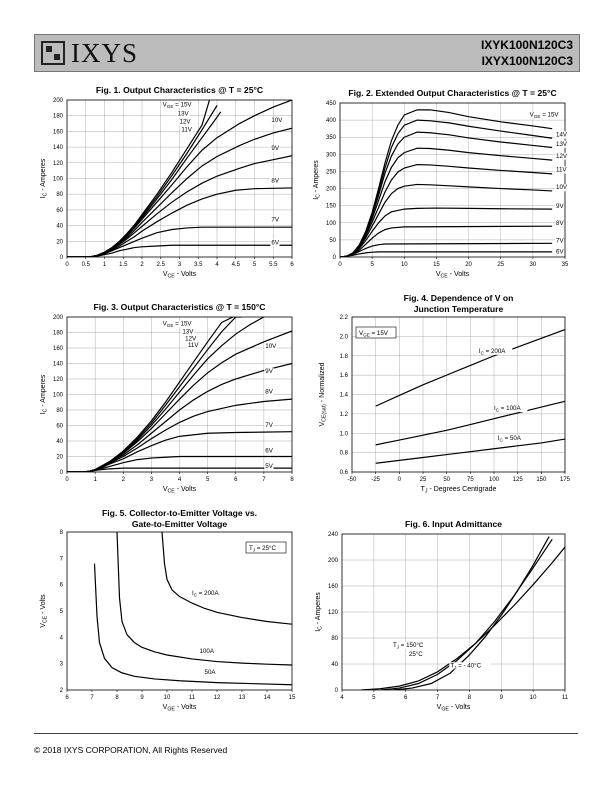 The image size is (612, 792). I want to click on fig5-ytick-label: 8, so click(62, 533).